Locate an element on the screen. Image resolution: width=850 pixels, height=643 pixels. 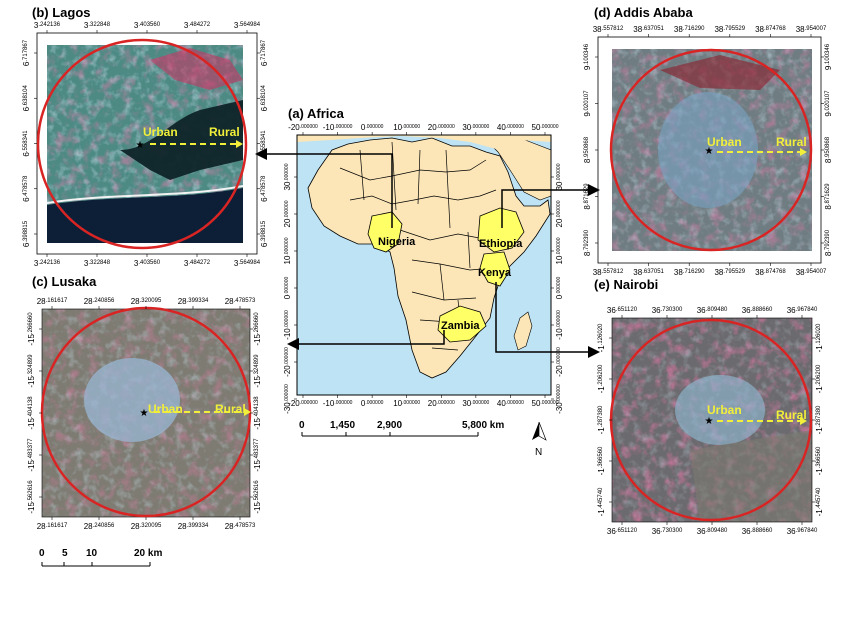
lusaka-lat-tick-right: -15.404138 is located at coordinates (257, 413).